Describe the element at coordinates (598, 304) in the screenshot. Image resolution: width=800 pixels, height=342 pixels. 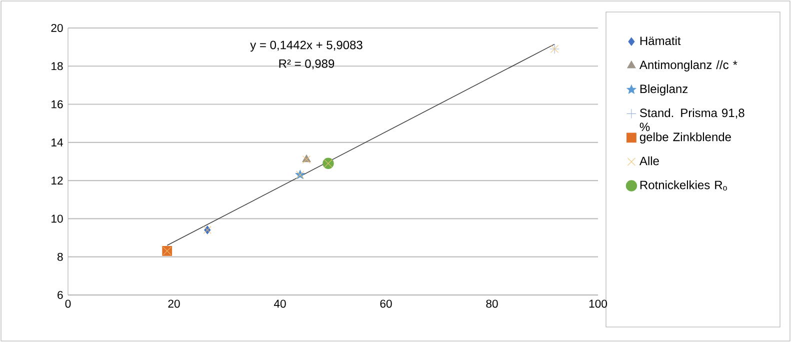
I see `x-tick-label: 100` at that location.